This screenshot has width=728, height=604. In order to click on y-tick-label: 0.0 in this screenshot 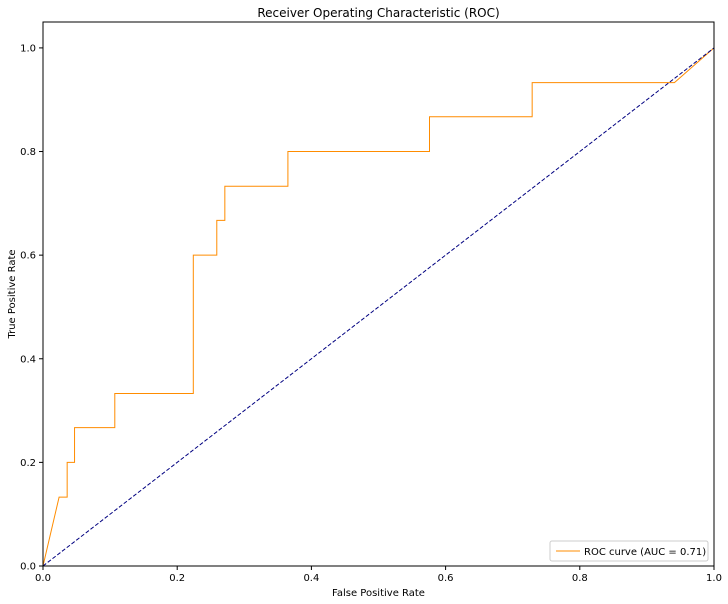, I will do `click(28, 567)`.